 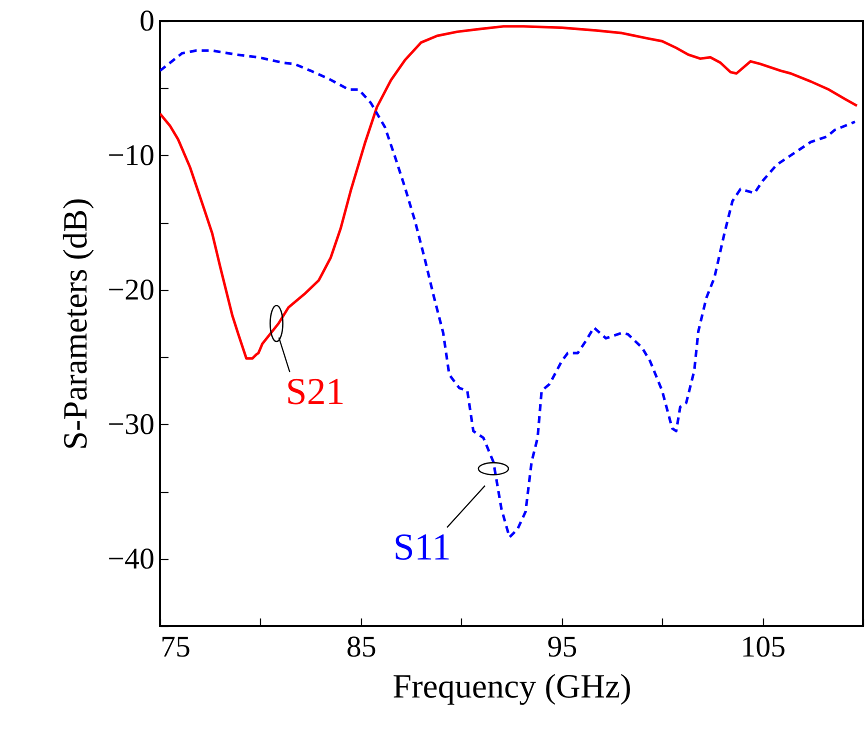 What do you see at coordinates (131, 155) in the screenshot?
I see `y-tick-label: −10` at bounding box center [131, 155].